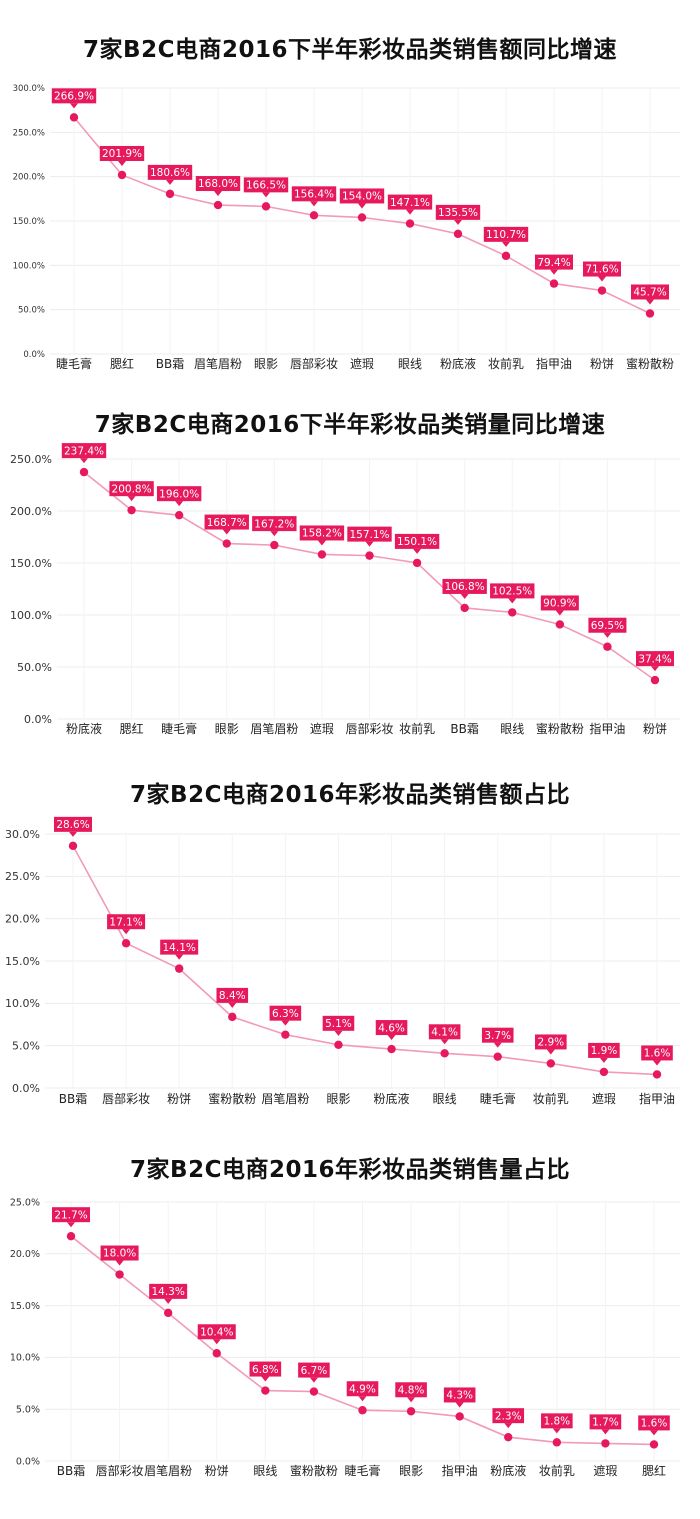 The width and height of the screenshot is (700, 1519). I want to click on y-tick-label: 250.0%, so click(31, 459).